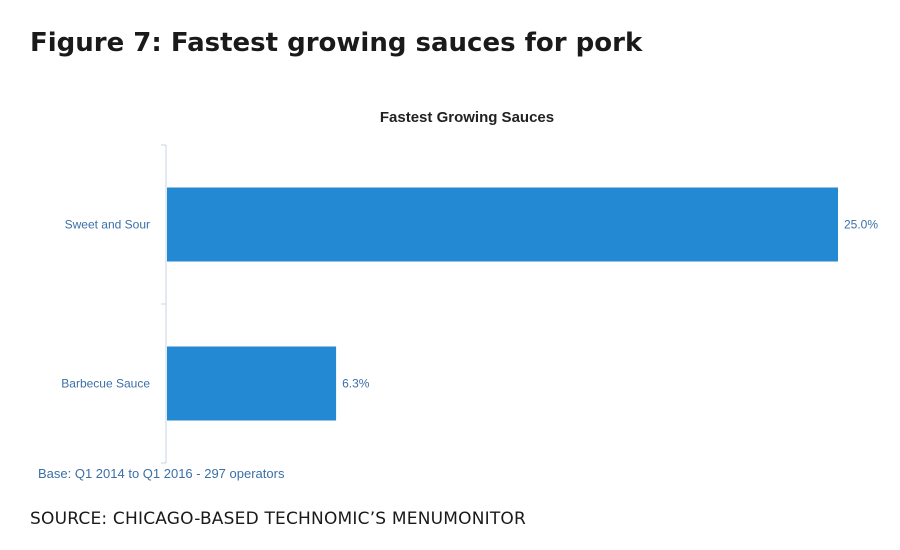  What do you see at coordinates (467, 117) in the screenshot?
I see `chart-title: Fastest Growing Sauces` at bounding box center [467, 117].